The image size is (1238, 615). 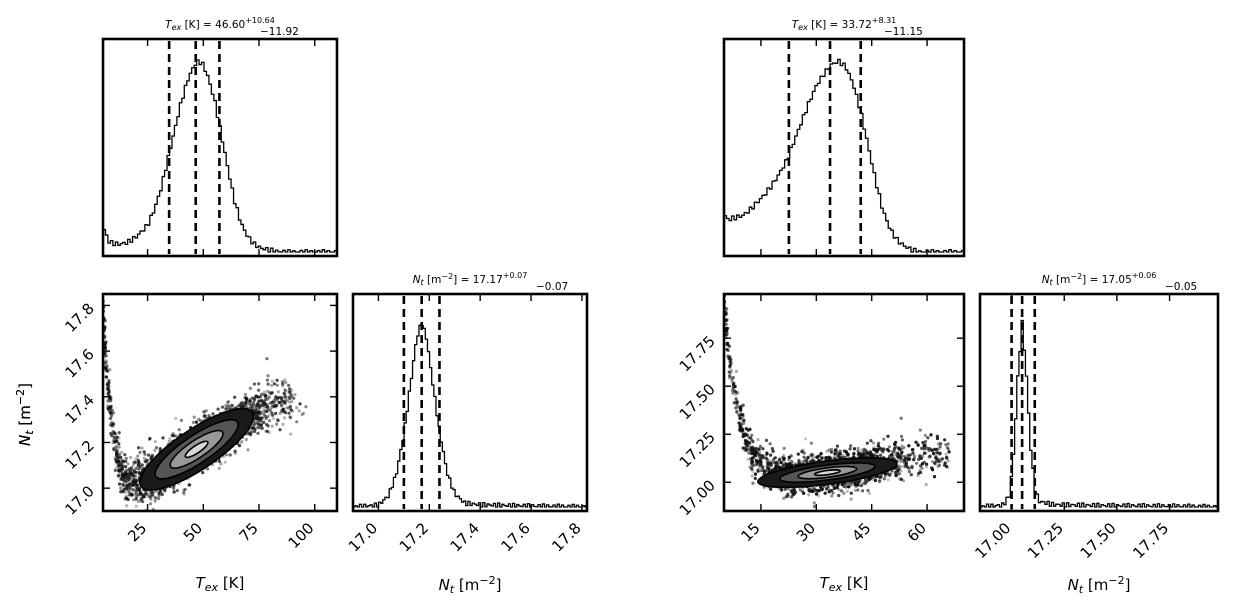 What do you see at coordinates (844, 24) in the screenshot?
I see `right-tex-hist-title: Tex [K] = 33.72+8.31` at bounding box center [844, 24].